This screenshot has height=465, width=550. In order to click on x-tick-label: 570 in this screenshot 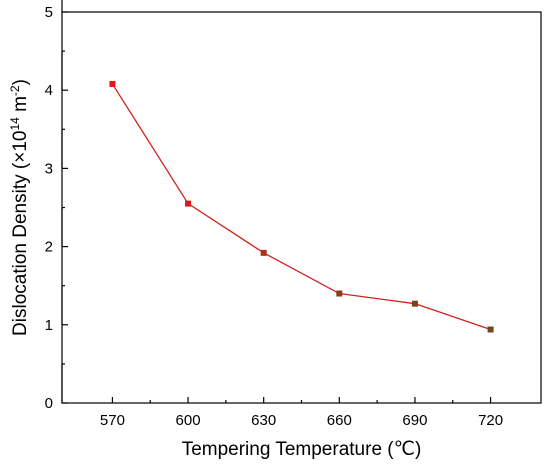, I will do `click(112, 420)`.